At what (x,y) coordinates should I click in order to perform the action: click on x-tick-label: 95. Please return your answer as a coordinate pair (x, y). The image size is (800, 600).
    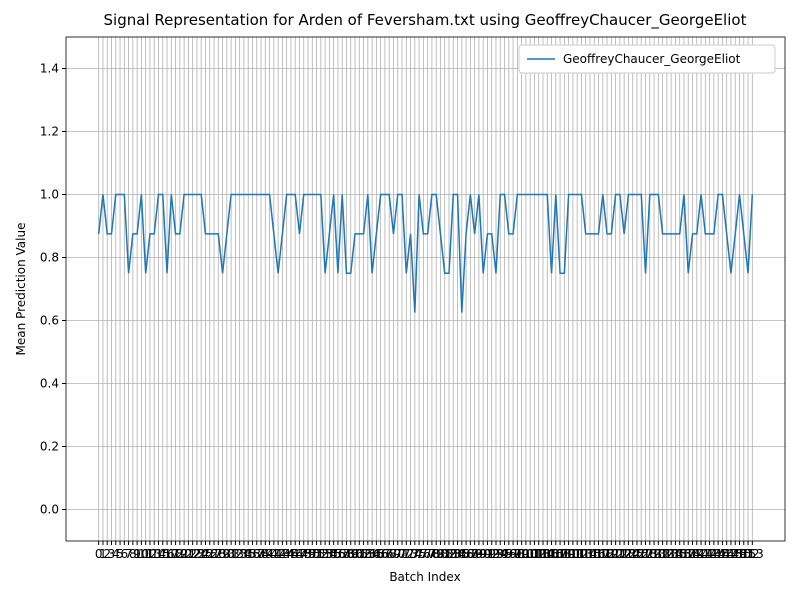
    Looking at the image, I should click on (504, 554).